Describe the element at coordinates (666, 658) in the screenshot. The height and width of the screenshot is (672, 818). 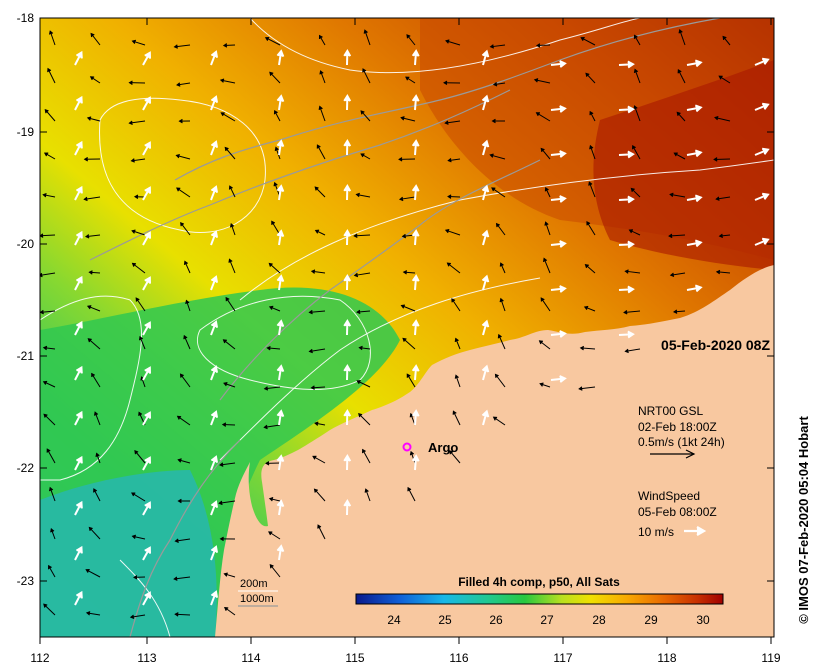
I see `lon-tick-label: 118` at that location.